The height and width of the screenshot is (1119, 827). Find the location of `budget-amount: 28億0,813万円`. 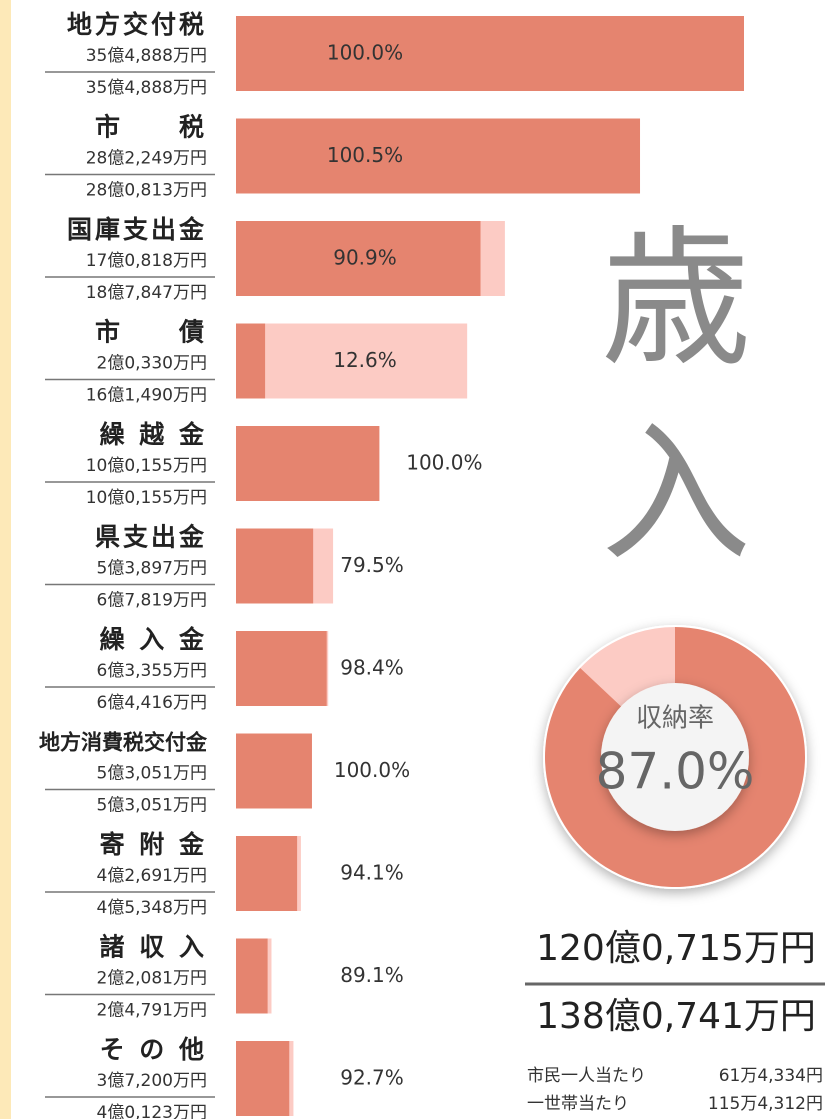

budget-amount: 28億0,813万円 is located at coordinates (146, 191).